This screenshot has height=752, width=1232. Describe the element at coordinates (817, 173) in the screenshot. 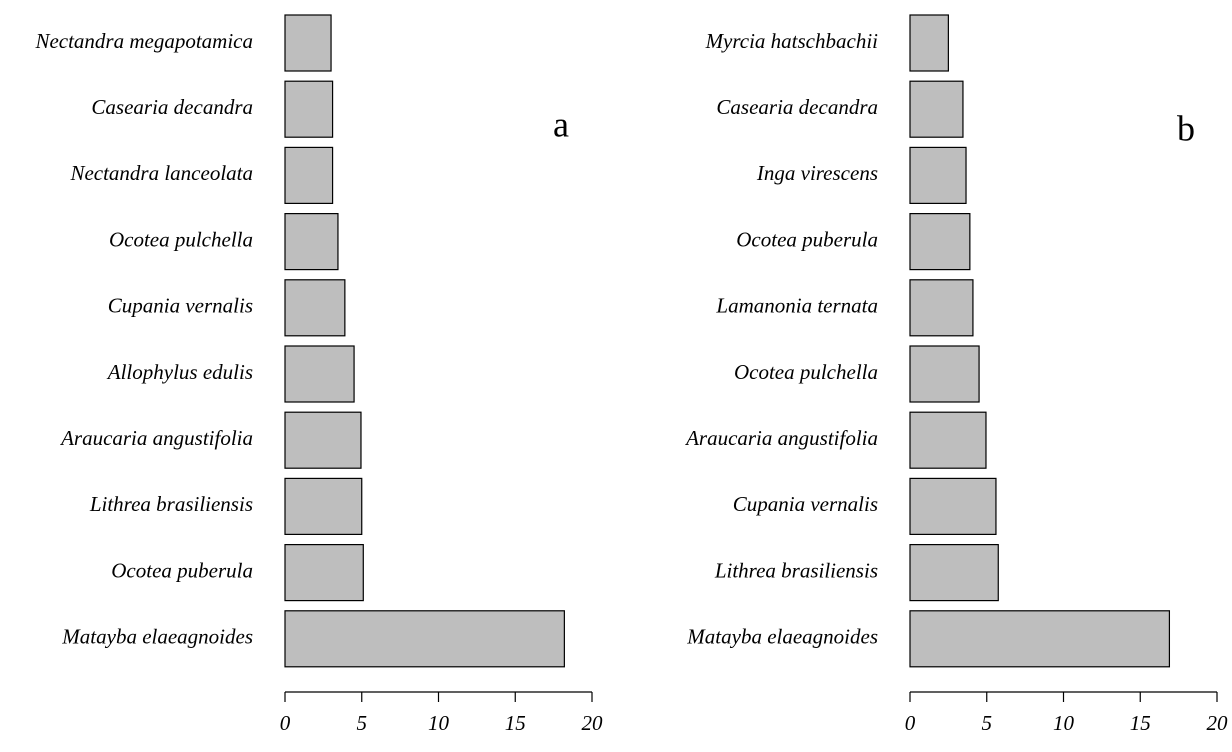

I see `y-tick-label: Inga virescens` at that location.